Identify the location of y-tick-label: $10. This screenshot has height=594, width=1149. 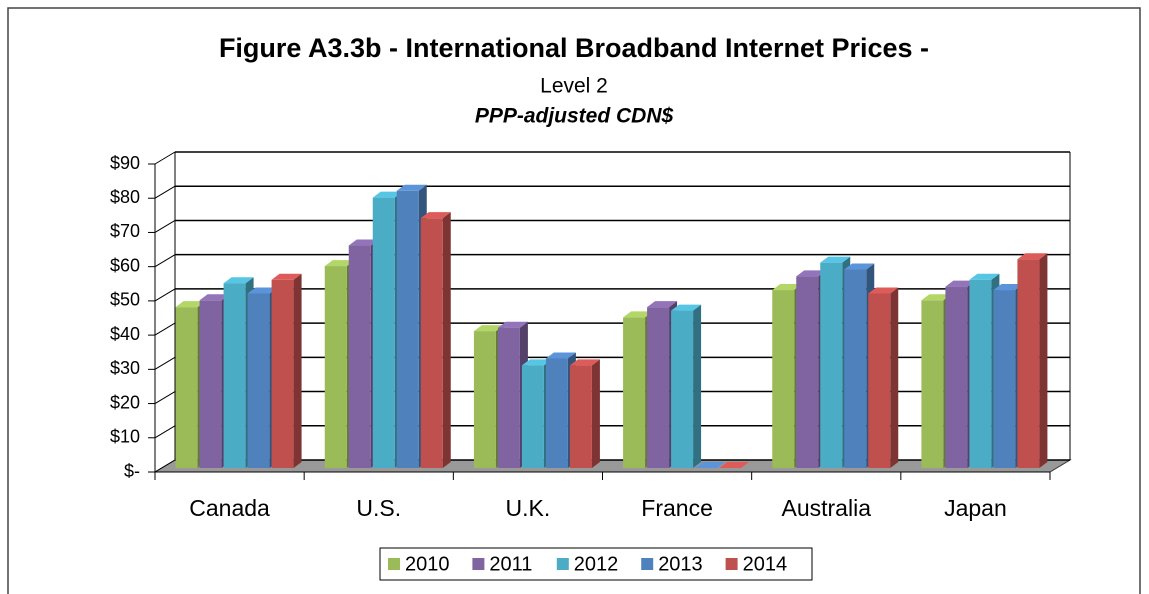
(125, 437).